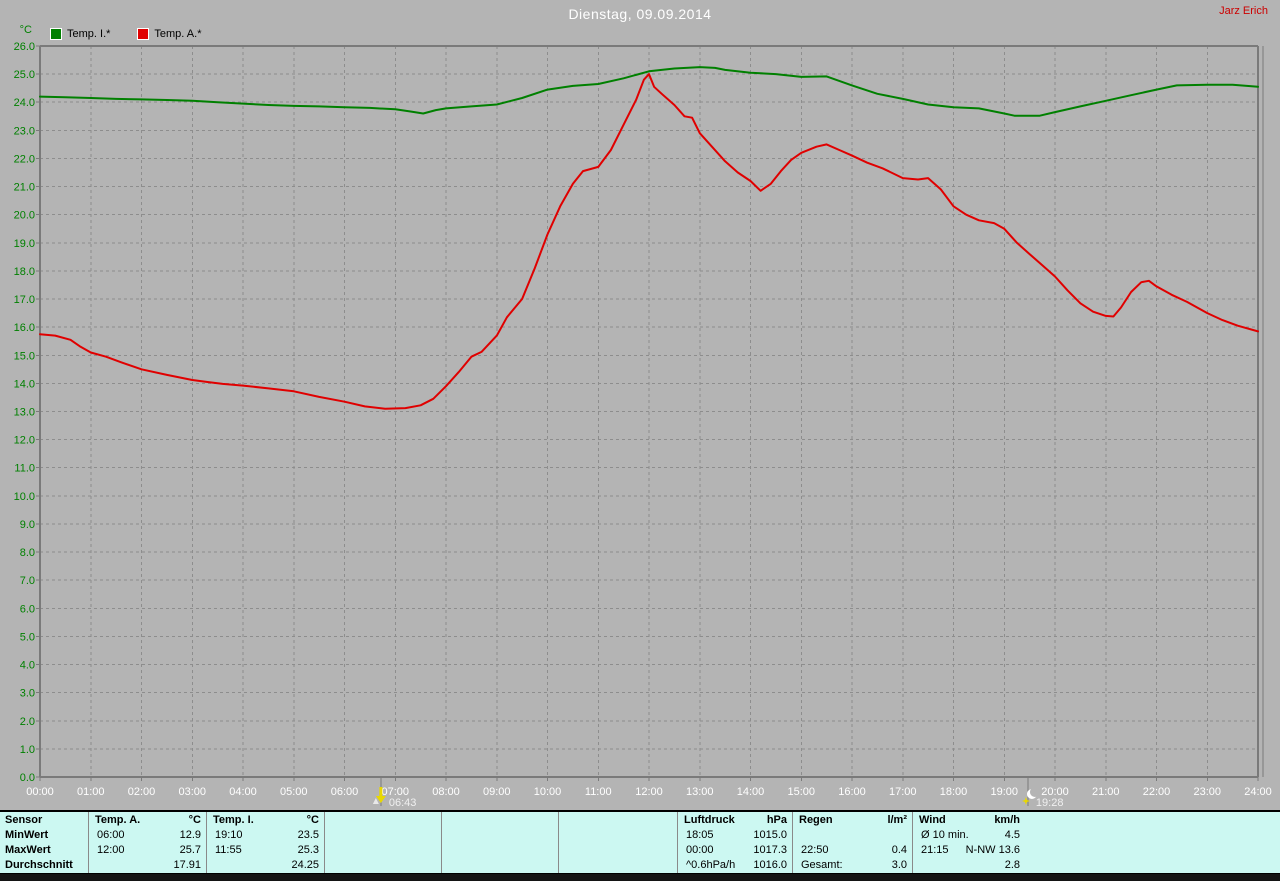  What do you see at coordinates (379, 795) in the screenshot?
I see `sunrise-icon` at bounding box center [379, 795].